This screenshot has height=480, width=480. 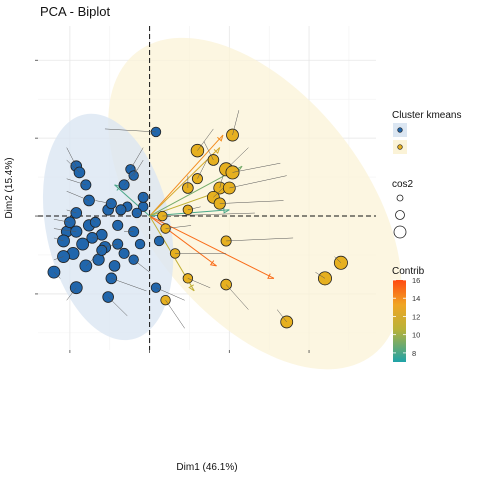 What do you see at coordinates (403, 209) in the screenshot?
I see `legend-cos2: cos2` at bounding box center [403, 209].